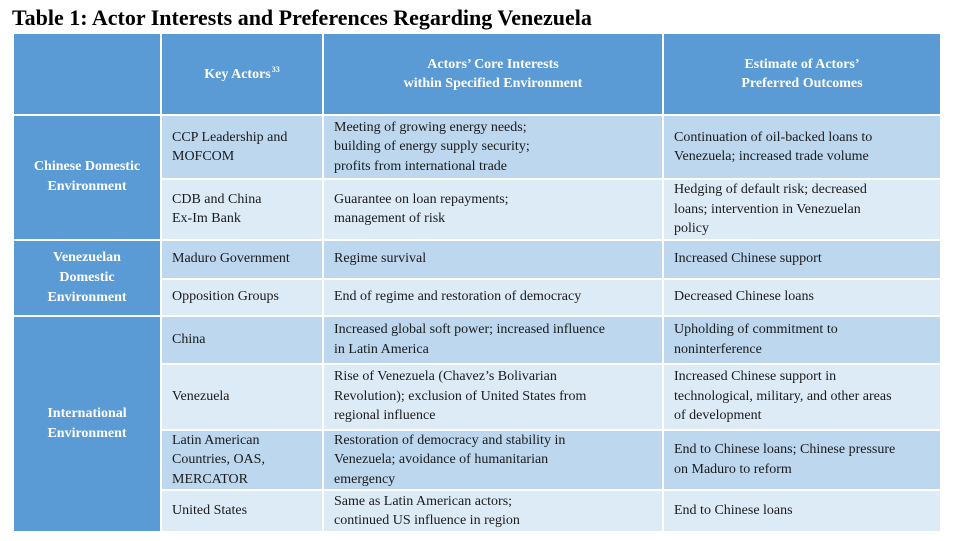 This screenshot has height=541, width=953. Describe the element at coordinates (783, 396) in the screenshot. I see `outcomes-cell-line: technological, military, and other areas` at that location.